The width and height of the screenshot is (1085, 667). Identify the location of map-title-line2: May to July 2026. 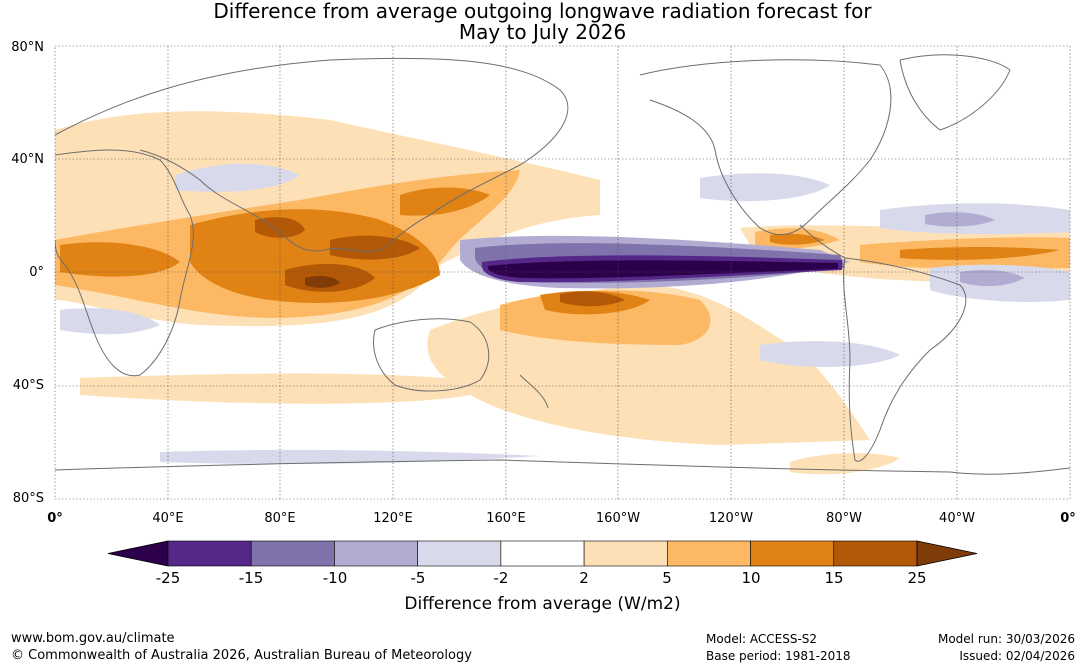
(542, 32).